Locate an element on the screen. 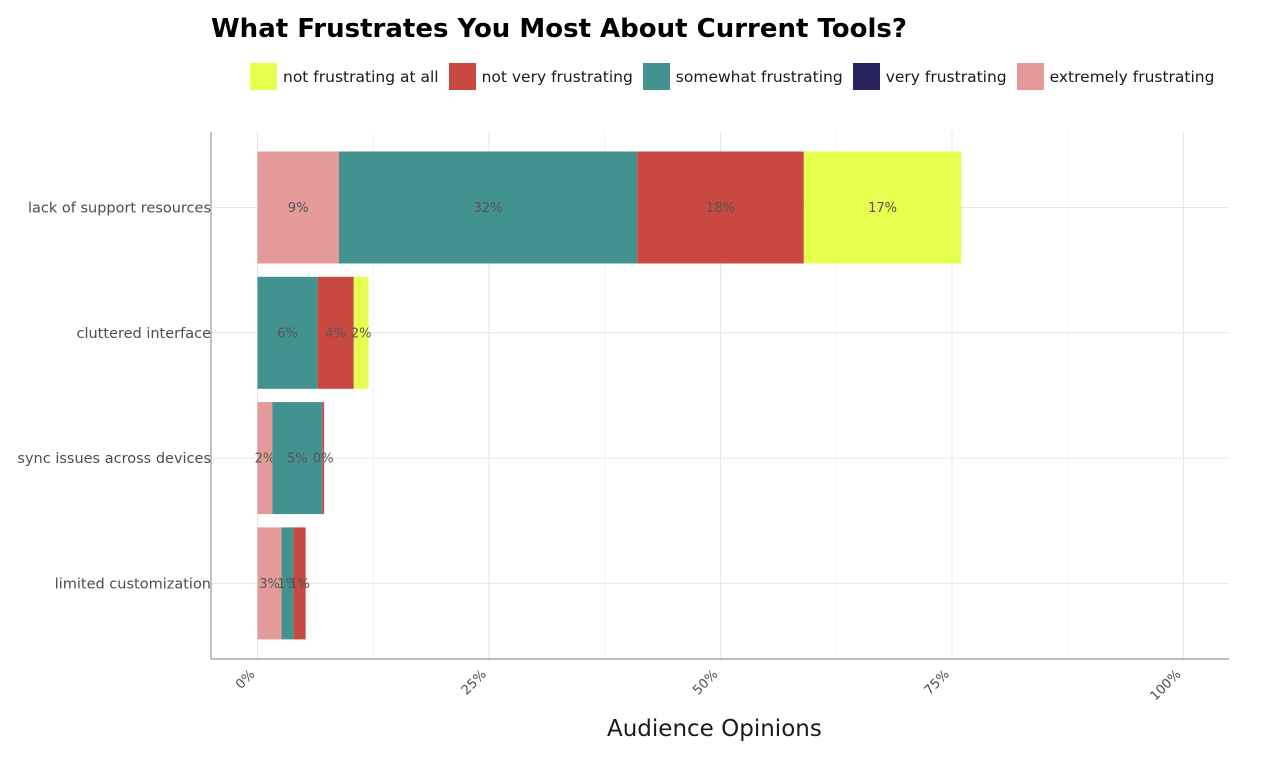  x-axis-label: Audience Opinions is located at coordinates (714, 729).